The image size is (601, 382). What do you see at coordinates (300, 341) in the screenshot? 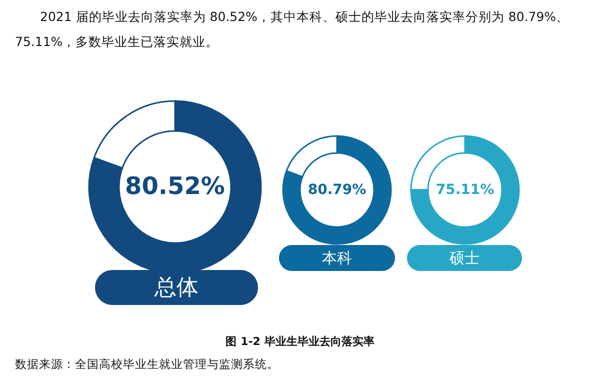
I see `caption: 图 1-2 毕业生毕业去向落实率` at bounding box center [300, 341].